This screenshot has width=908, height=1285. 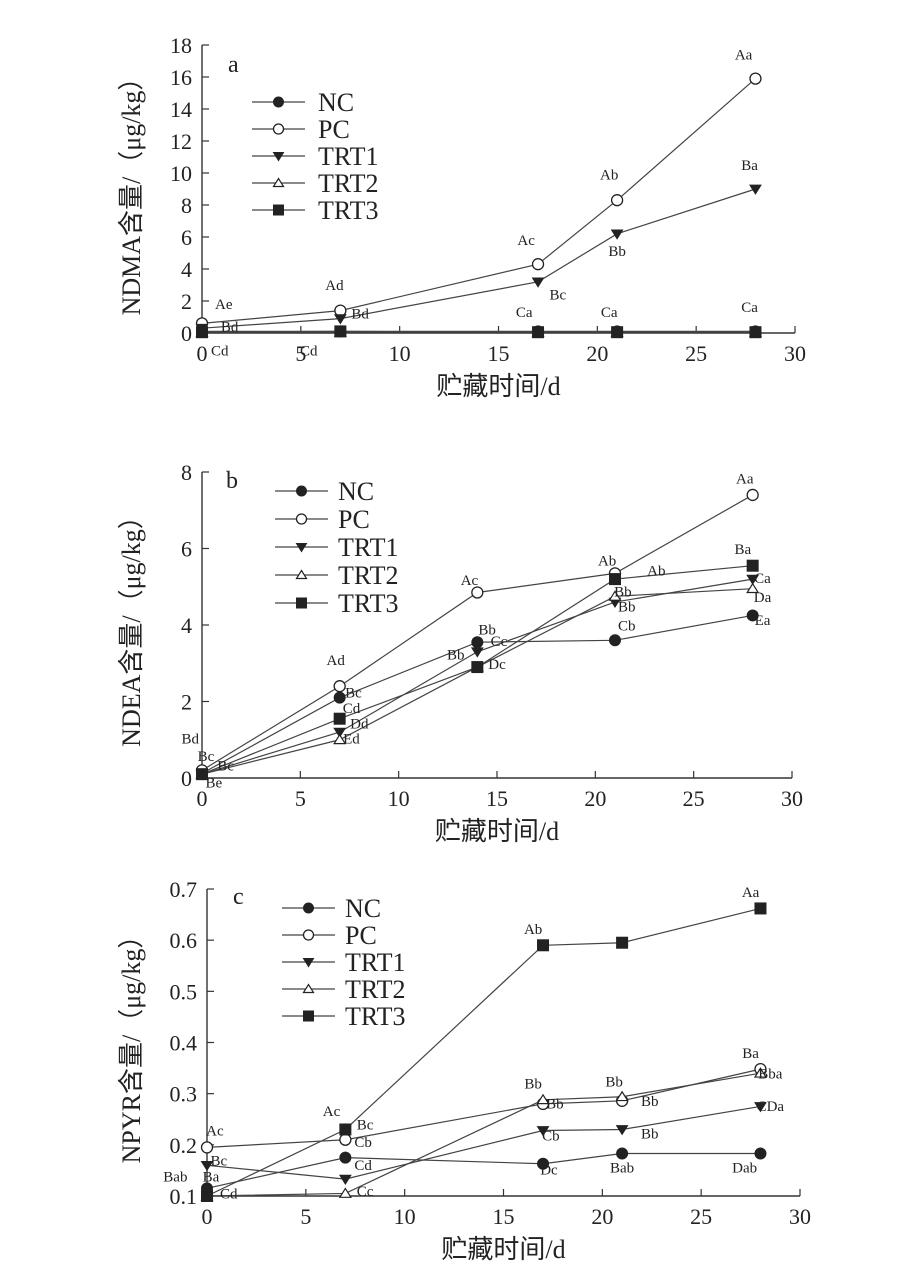 What do you see at coordinates (524, 313) in the screenshot?
I see `significance-label: Ca` at bounding box center [524, 313].